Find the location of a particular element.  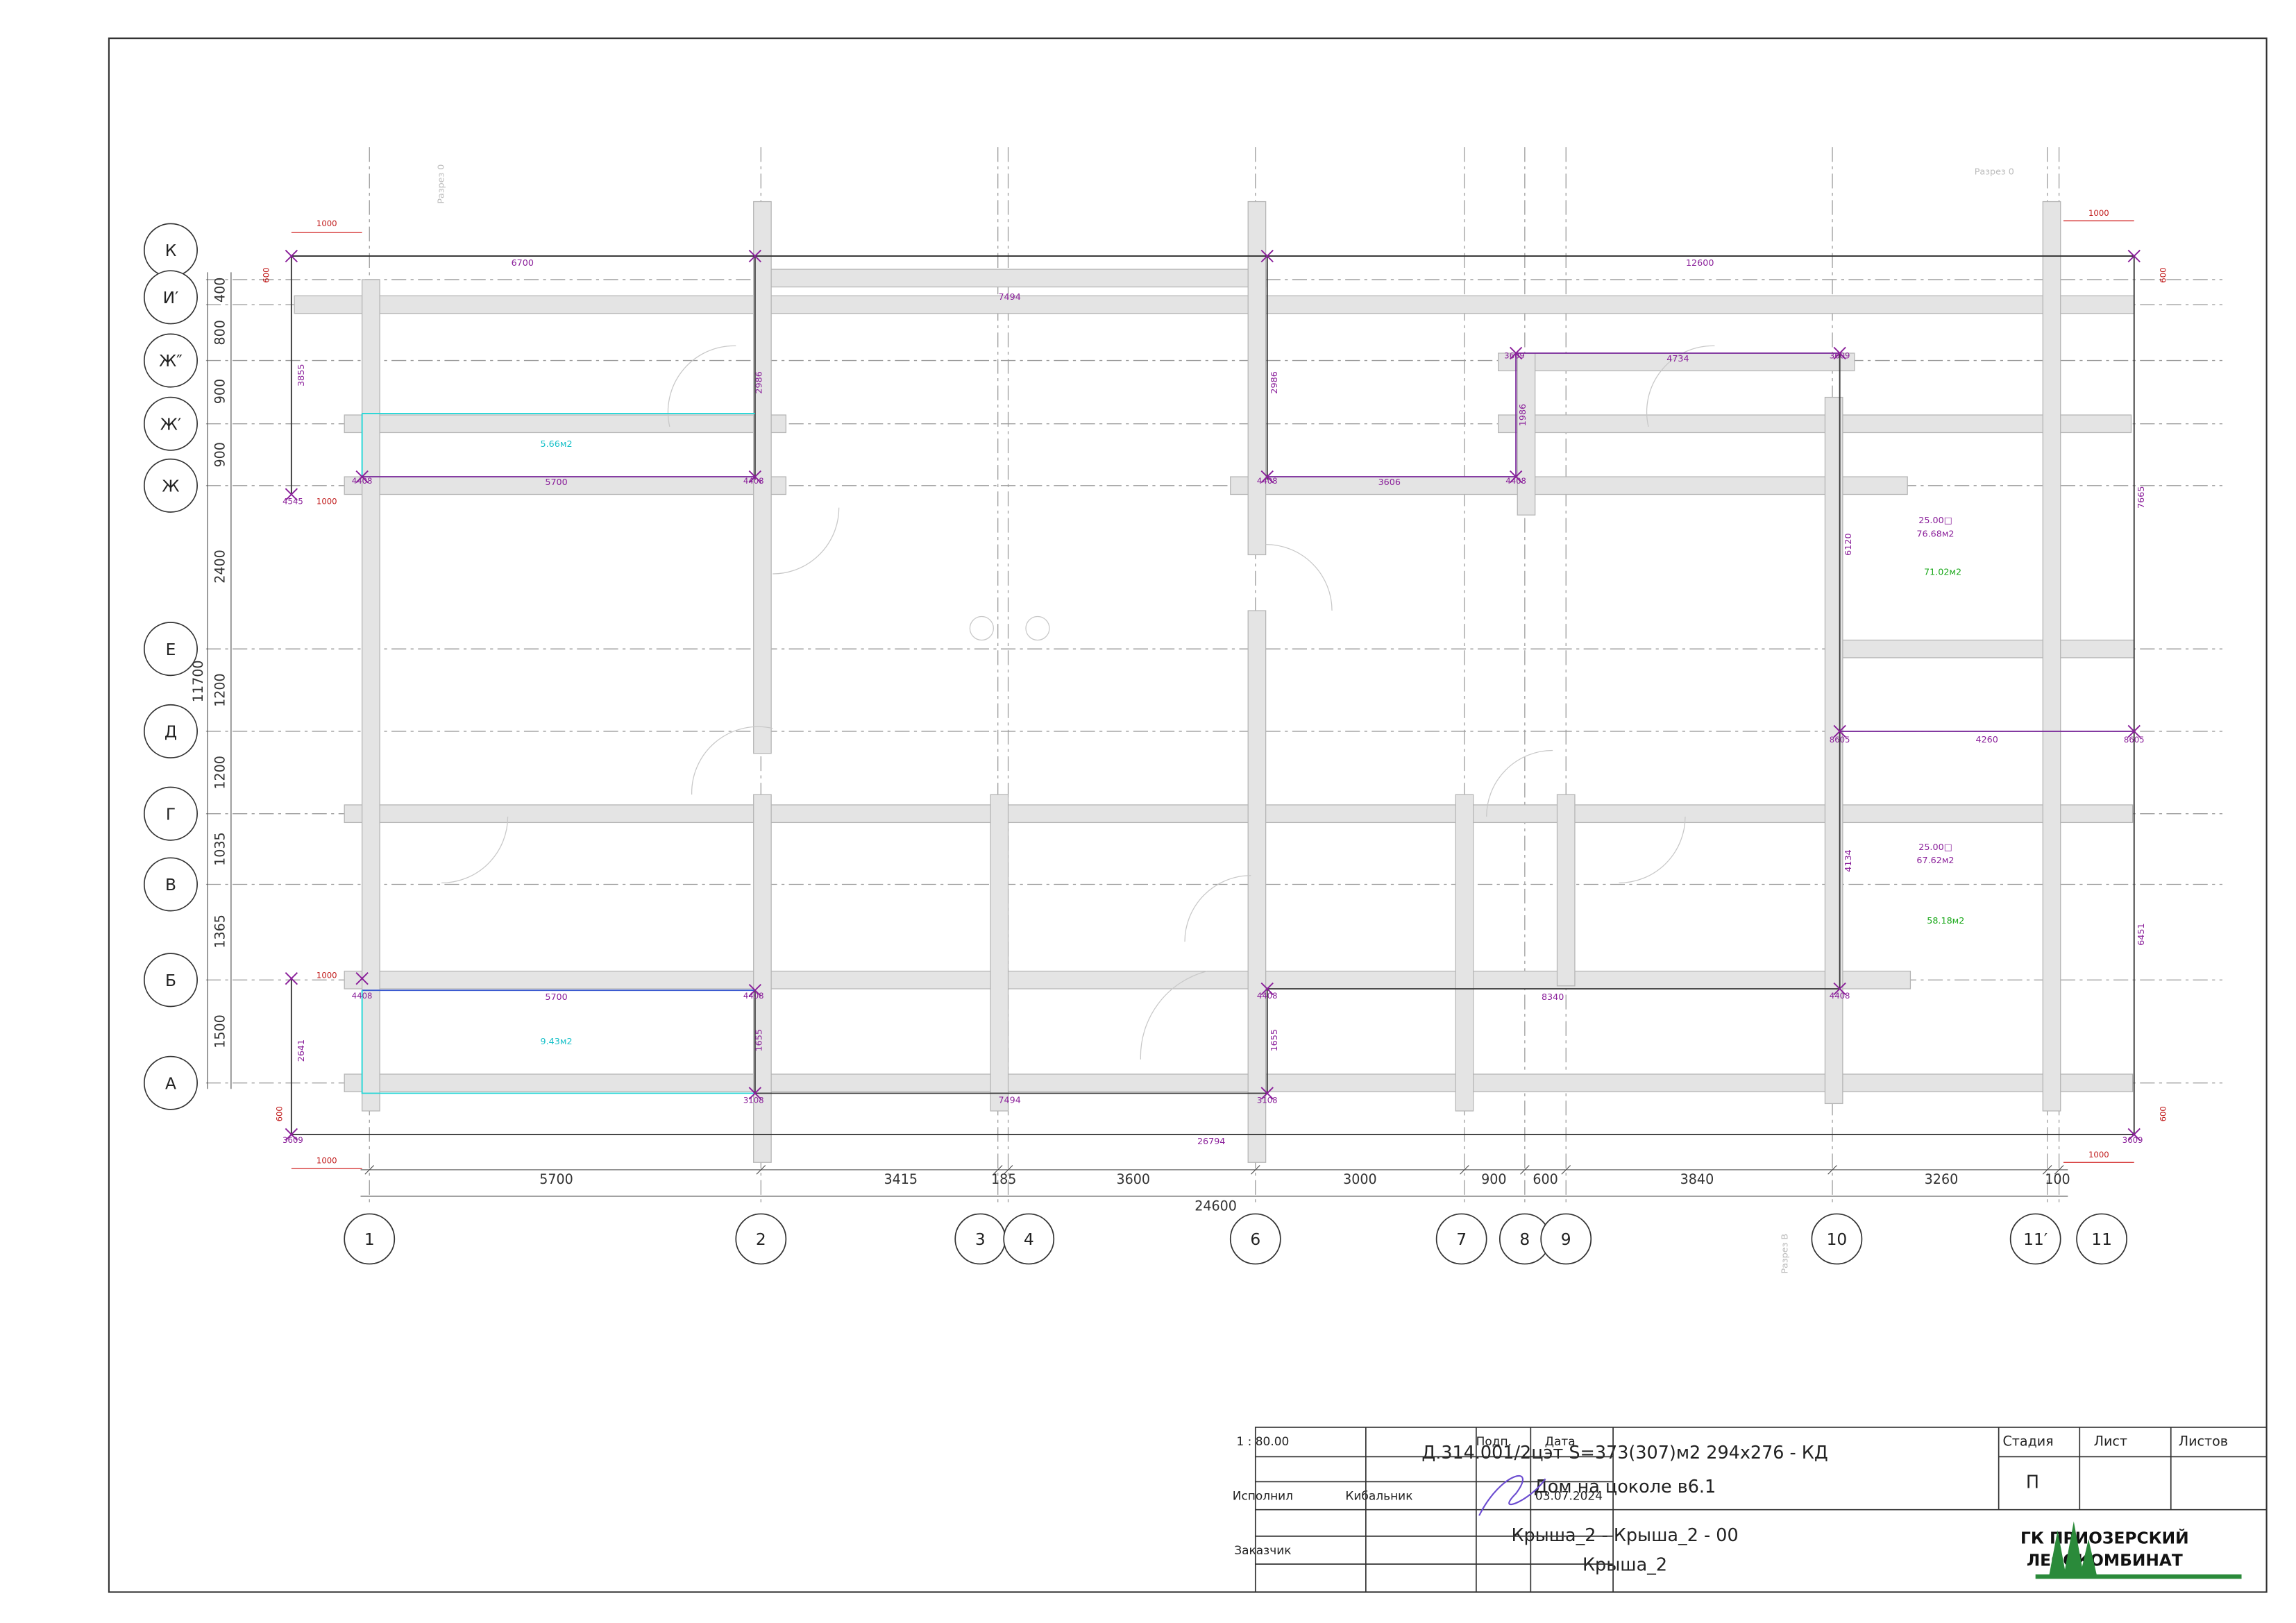

column-axis-label: 7 is located at coordinates (1462, 1239).